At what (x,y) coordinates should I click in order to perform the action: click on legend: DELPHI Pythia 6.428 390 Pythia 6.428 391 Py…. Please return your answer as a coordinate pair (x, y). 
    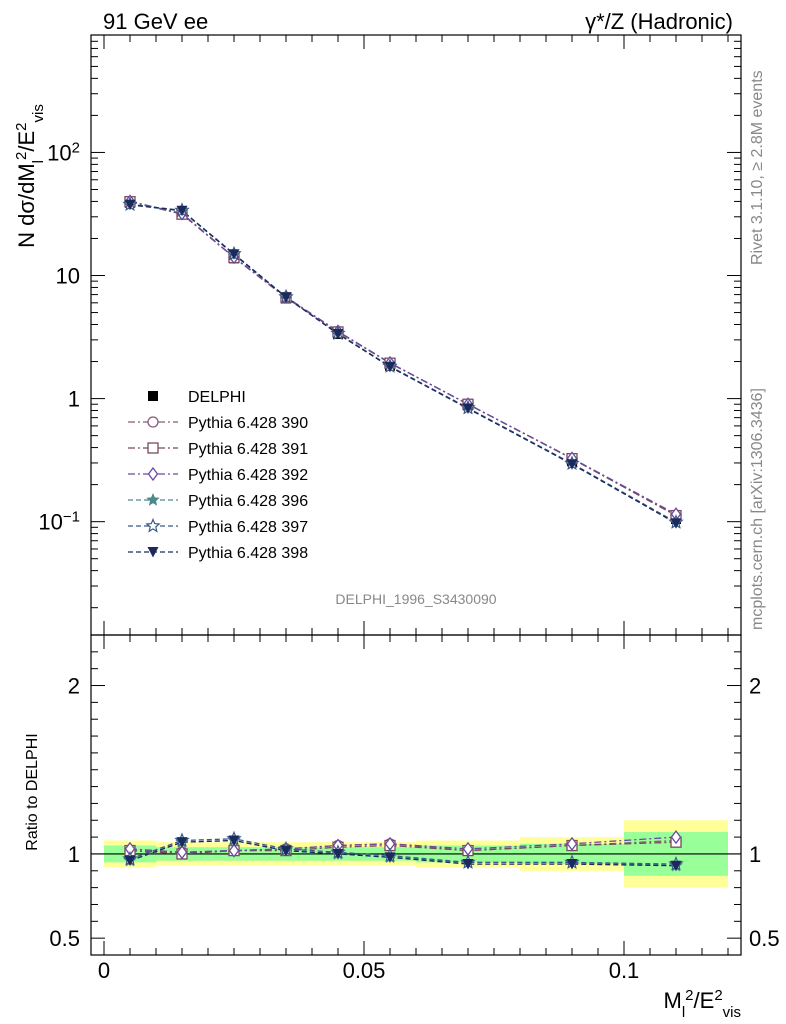
    Looking at the image, I should click on (218, 475).